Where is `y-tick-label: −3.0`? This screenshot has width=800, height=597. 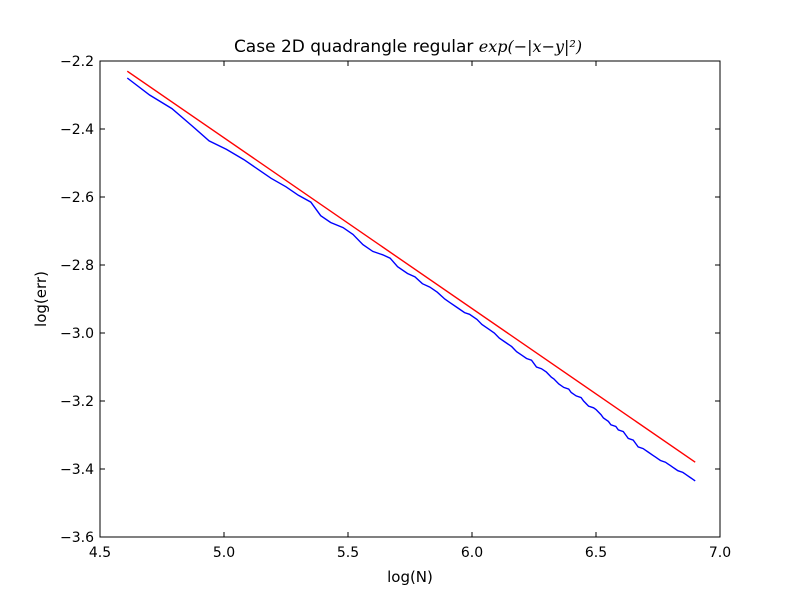 y-tick-label: −3.0 is located at coordinates (77, 334).